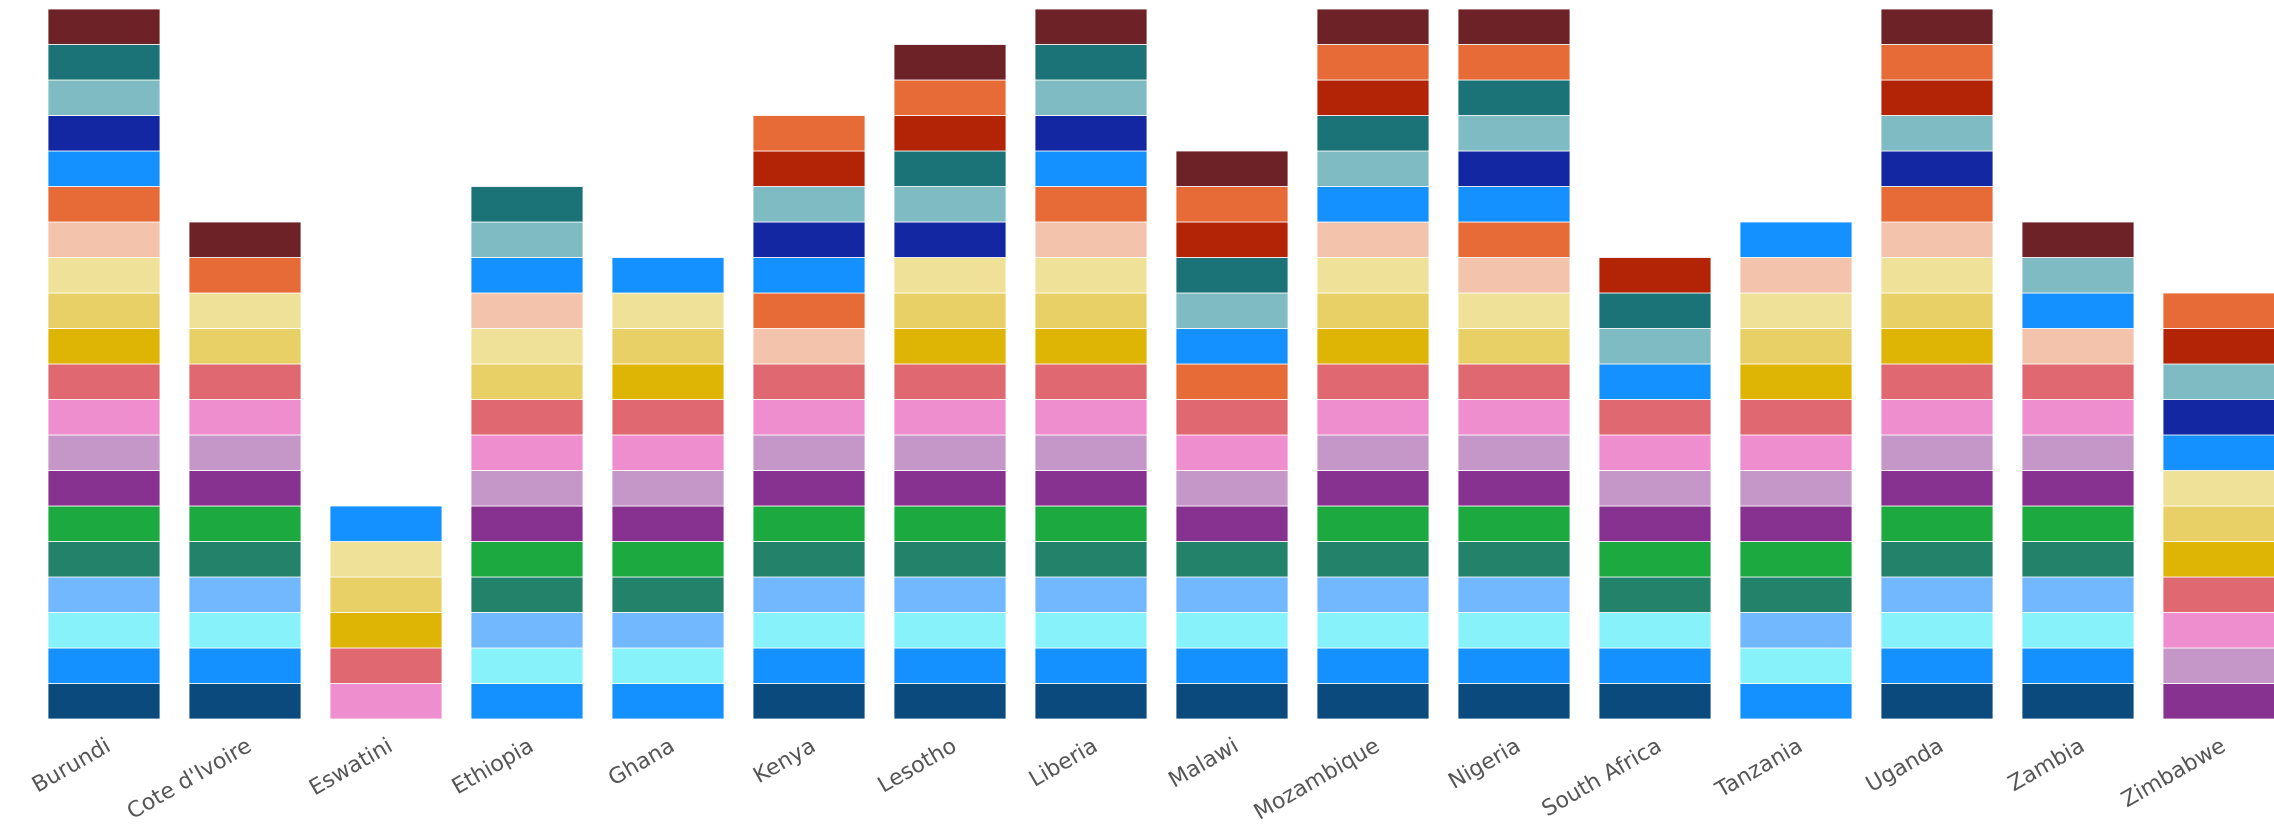  What do you see at coordinates (784, 761) in the screenshot?
I see `x-tick-label: Kenya` at bounding box center [784, 761].